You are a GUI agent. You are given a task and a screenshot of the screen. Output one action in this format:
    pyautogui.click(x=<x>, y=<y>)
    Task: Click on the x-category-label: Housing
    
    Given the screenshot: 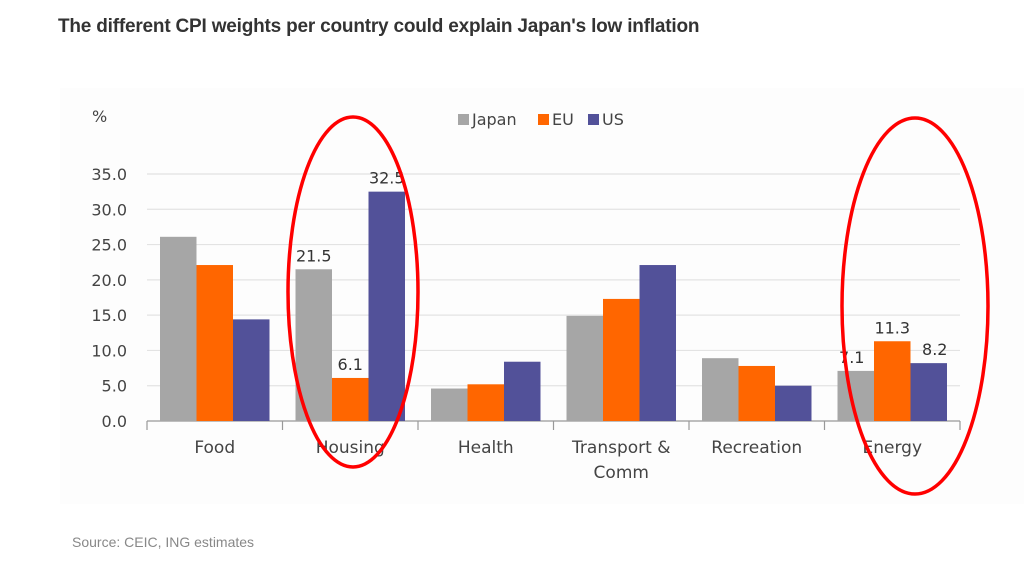 What is the action you would take?
    pyautogui.click(x=350, y=448)
    